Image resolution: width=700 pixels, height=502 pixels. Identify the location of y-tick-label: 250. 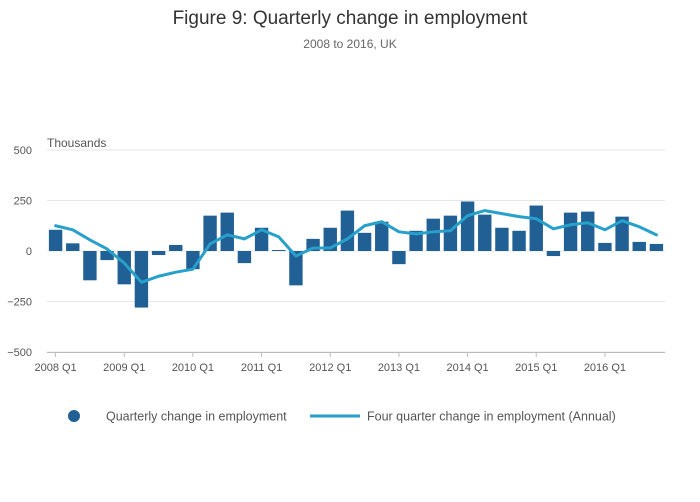
(23, 202).